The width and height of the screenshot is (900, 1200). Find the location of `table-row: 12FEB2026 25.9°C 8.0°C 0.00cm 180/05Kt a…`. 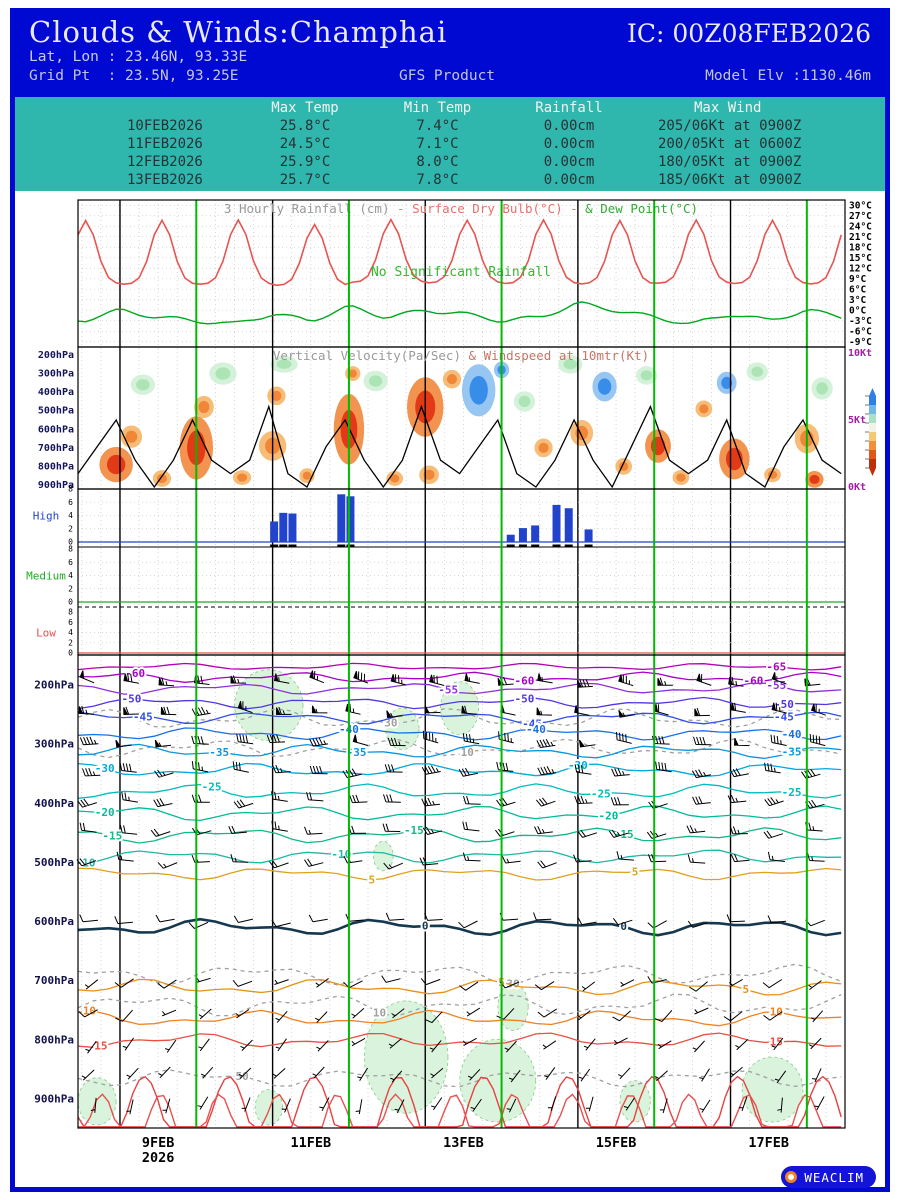

table-row: 12FEB2026 25.9°C 8.0°C 0.00cm 180/05Kt a… is located at coordinates (450, 162).